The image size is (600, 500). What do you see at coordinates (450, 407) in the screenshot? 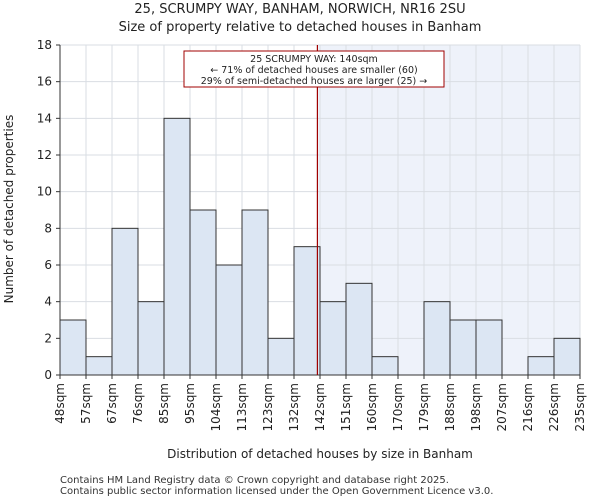
I see `x-tick-label: 188sqm` at bounding box center [450, 407].